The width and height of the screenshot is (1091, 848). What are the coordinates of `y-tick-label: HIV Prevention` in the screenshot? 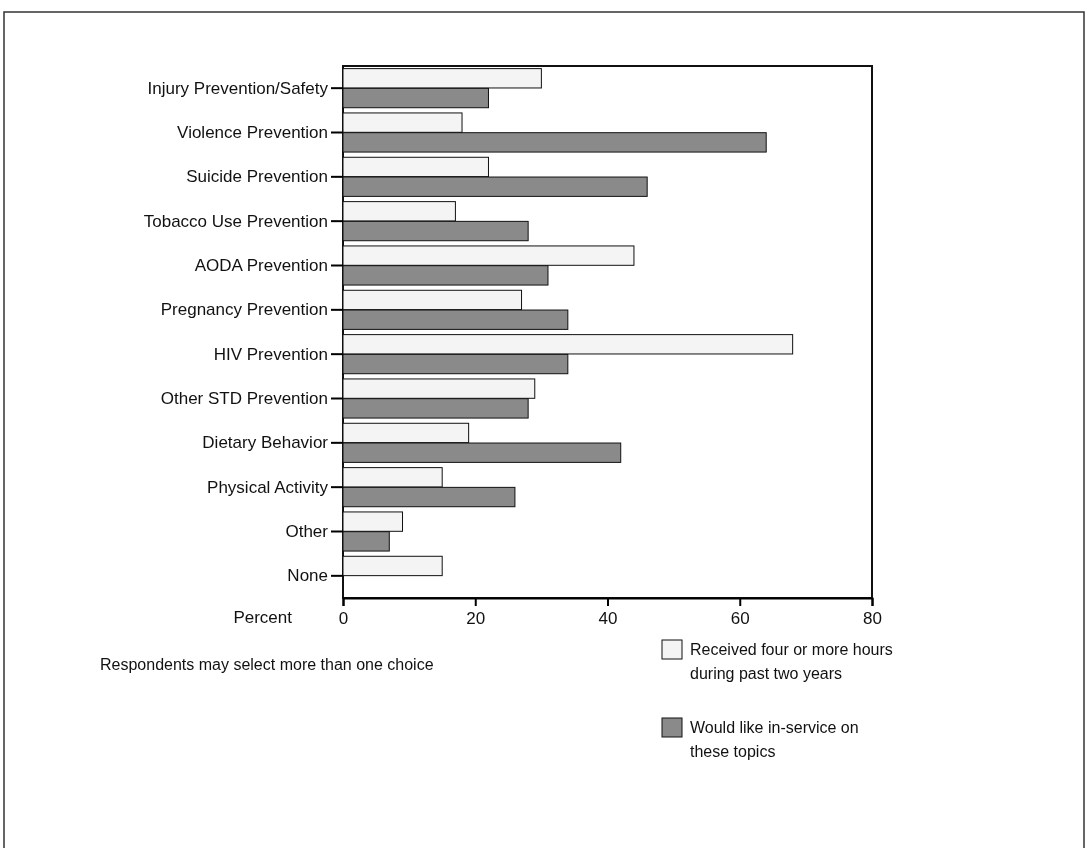 It's located at (270, 354).